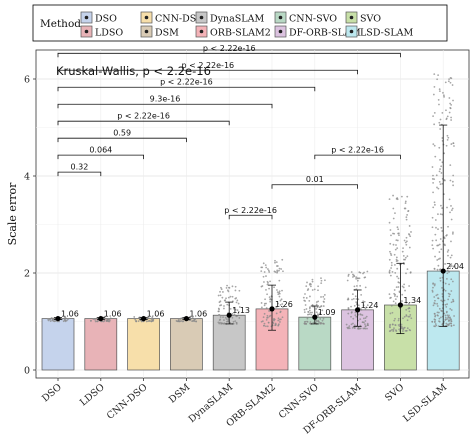  I want to click on value-label-df-orb-slam: 1.24, so click(370, 305).